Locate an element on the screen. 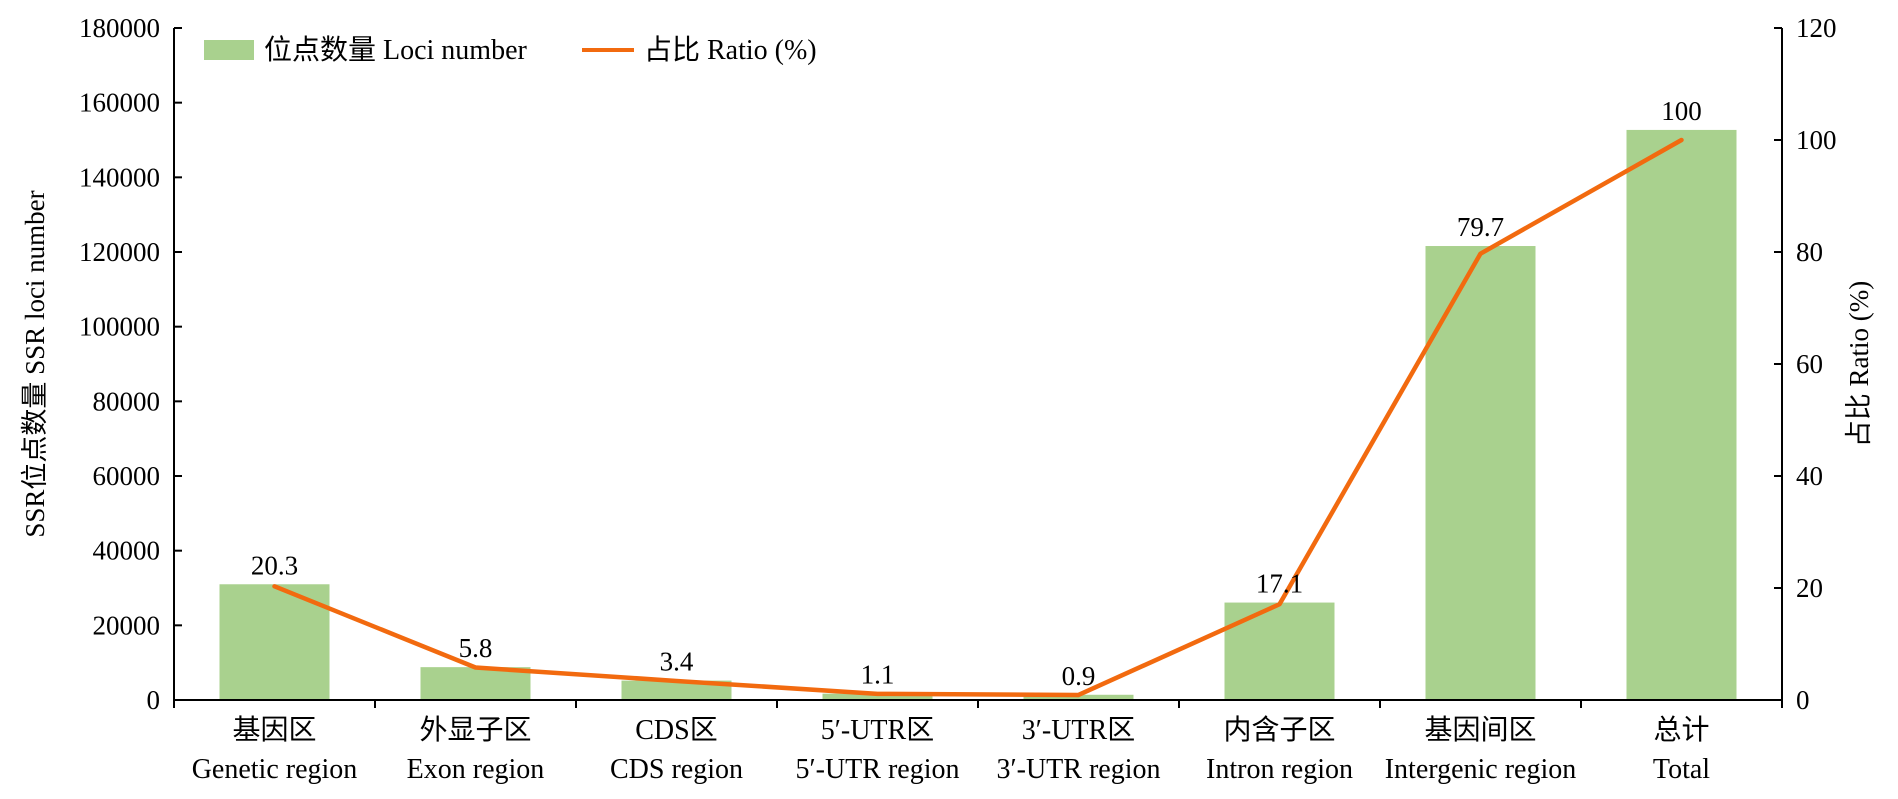 The height and width of the screenshot is (799, 1898). y-right-tick-label-3: 60 is located at coordinates (1809, 364).